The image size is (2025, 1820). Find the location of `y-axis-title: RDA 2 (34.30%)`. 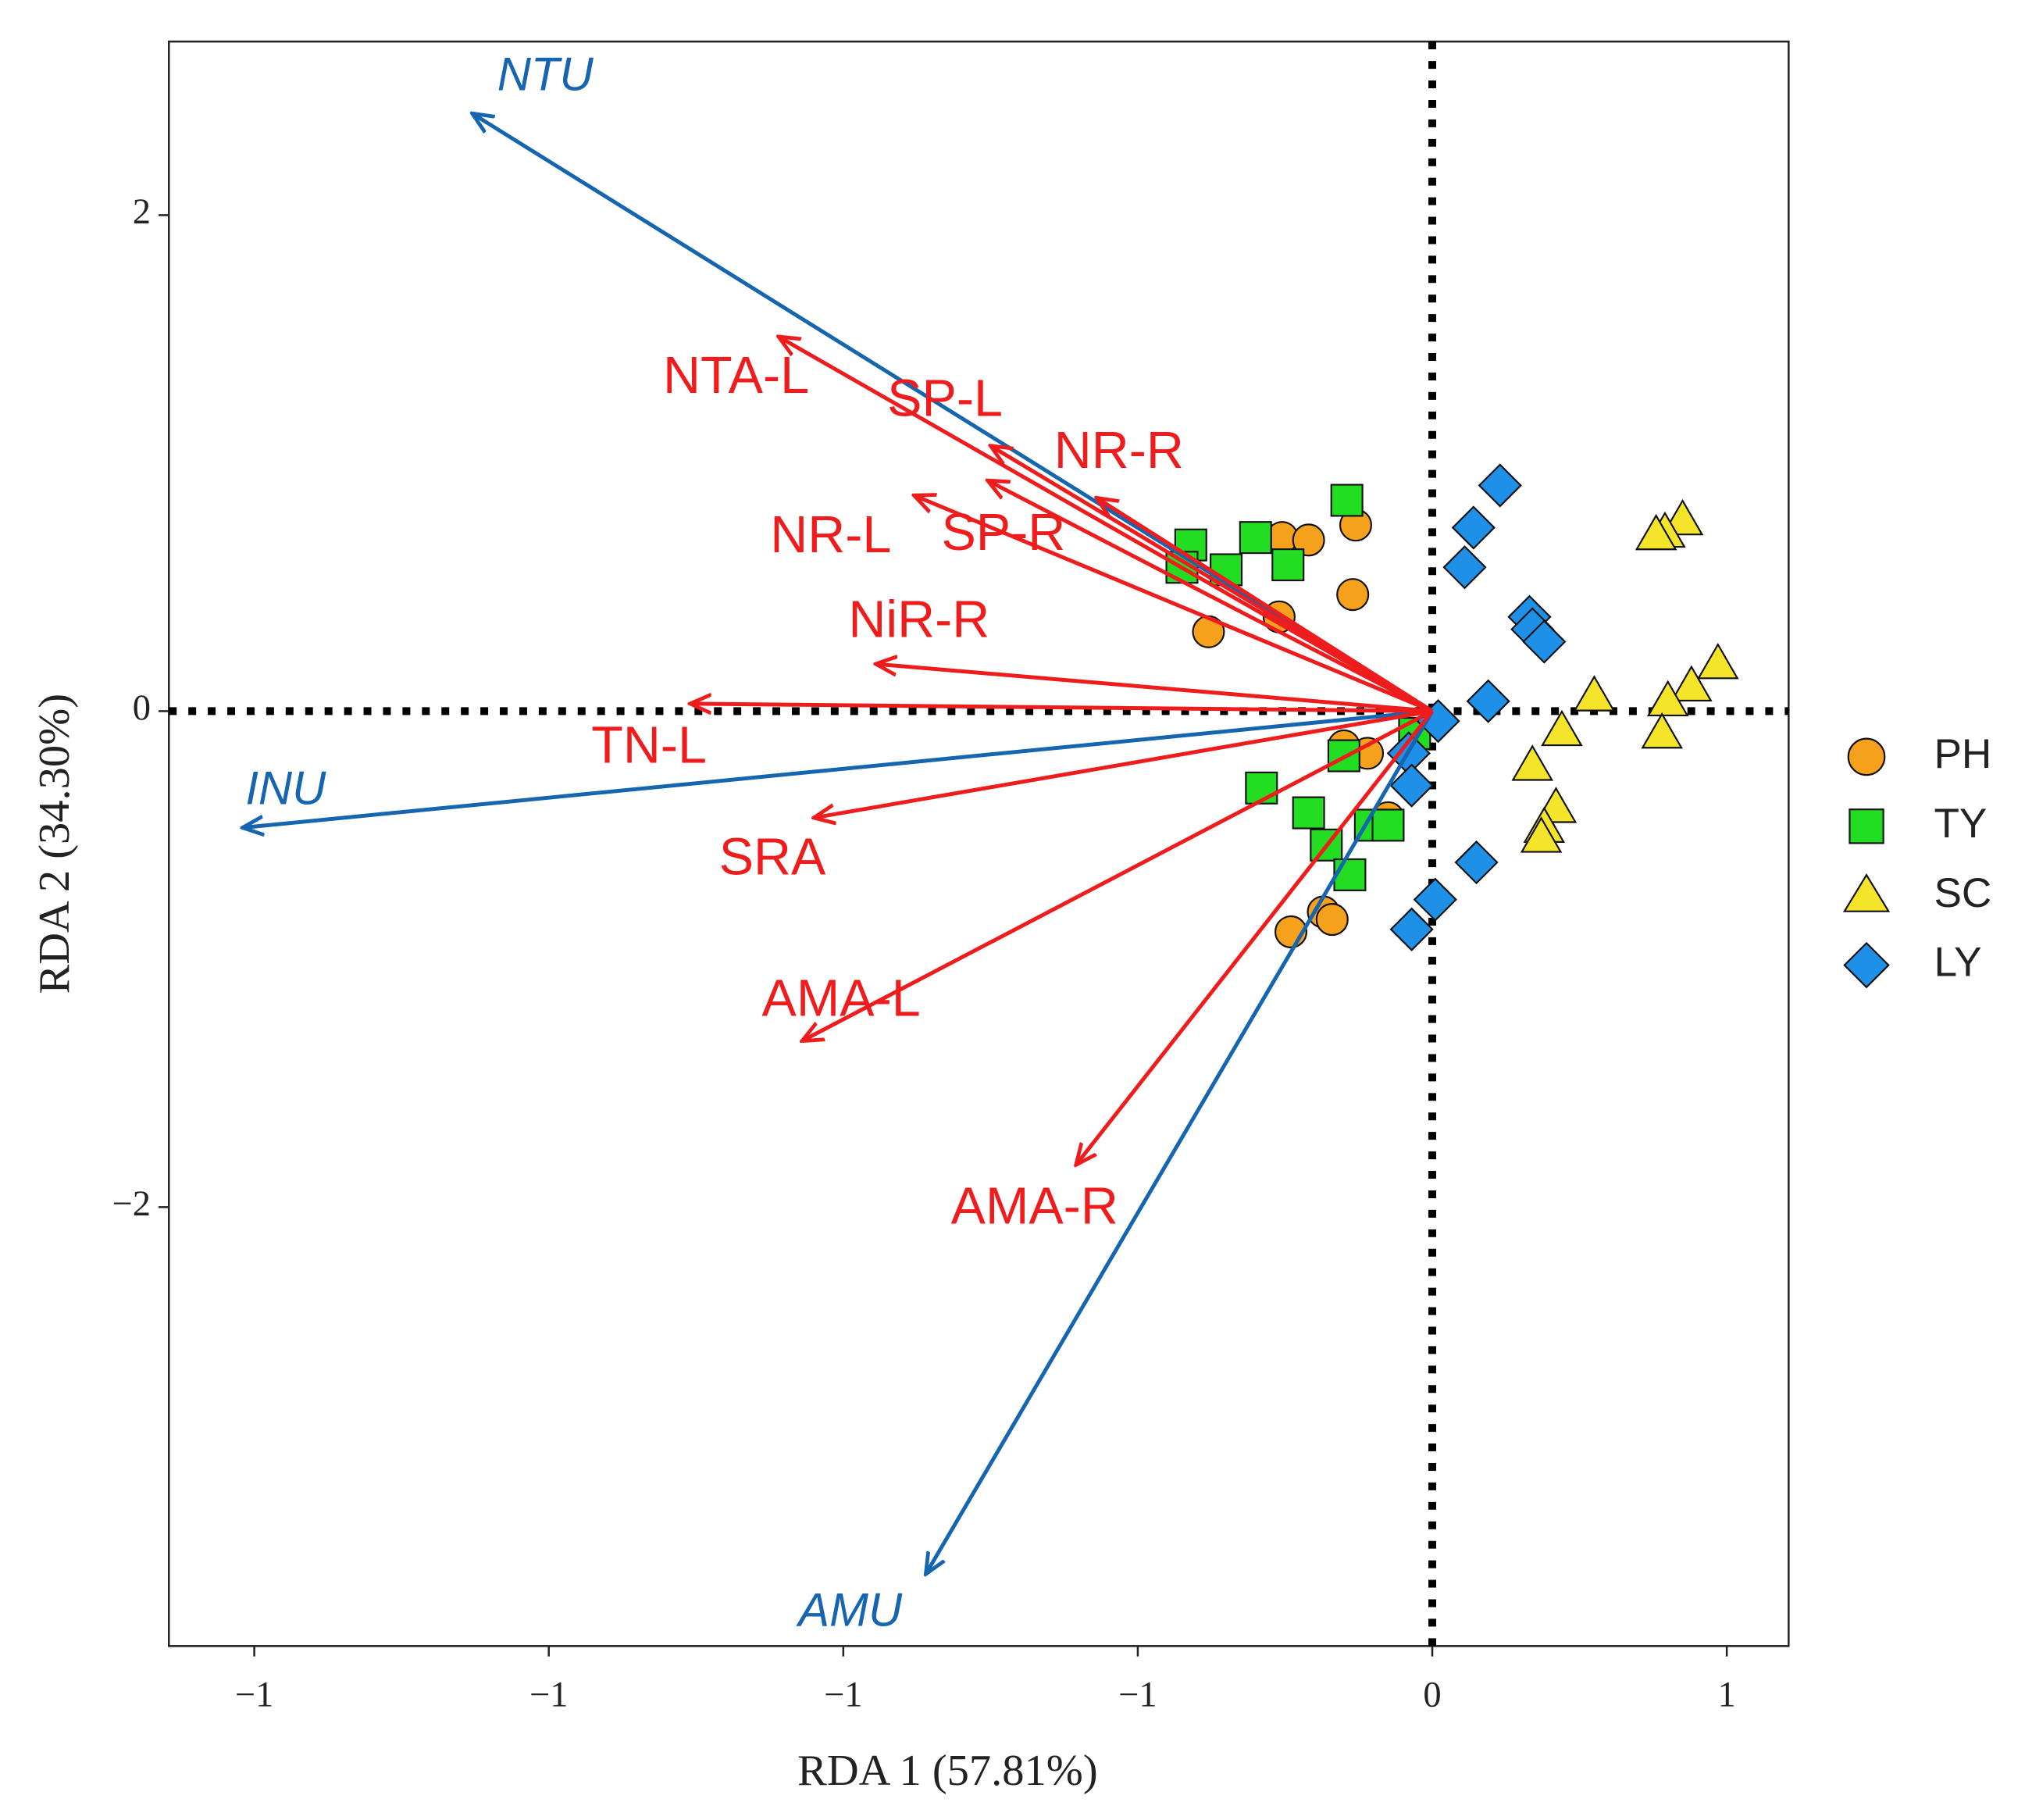

y-axis-title: RDA 2 (34.30%) is located at coordinates (54, 844).